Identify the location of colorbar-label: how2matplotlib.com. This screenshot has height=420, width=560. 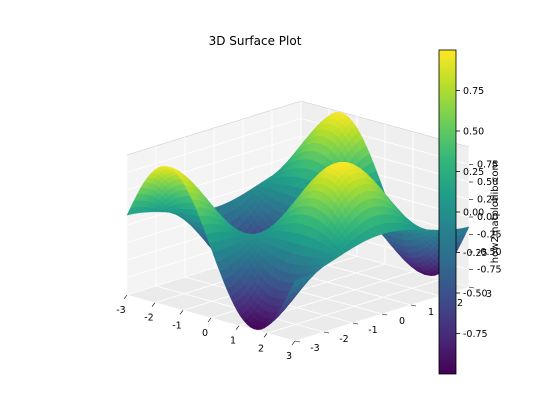
(495, 212).